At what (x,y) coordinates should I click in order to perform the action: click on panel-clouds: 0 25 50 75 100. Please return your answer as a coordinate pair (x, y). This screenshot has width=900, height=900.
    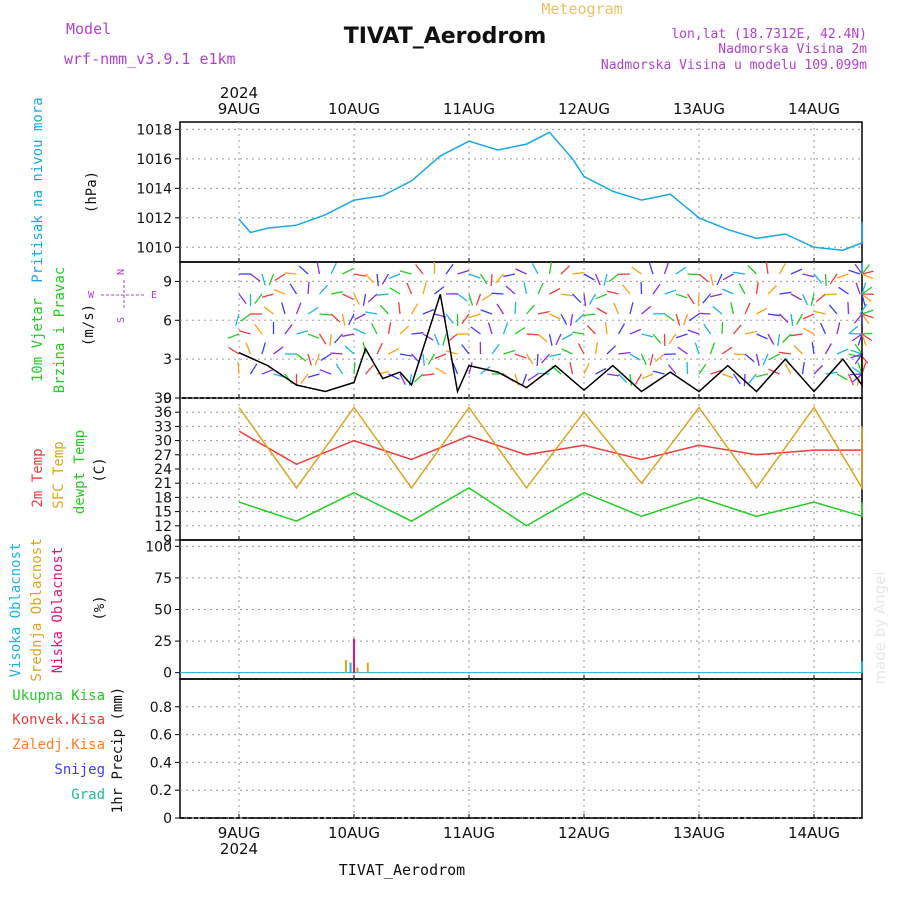
    Looking at the image, I should click on (504, 610).